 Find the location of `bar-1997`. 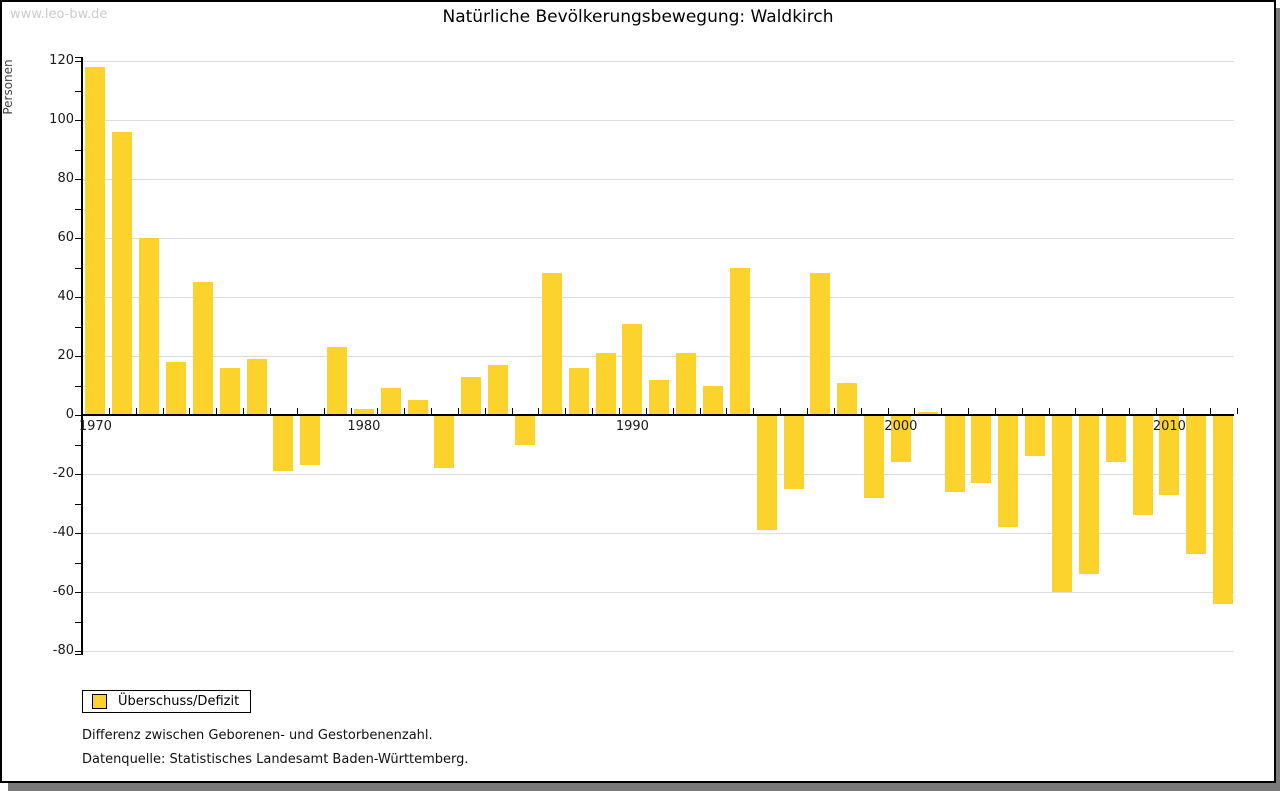

bar-1997 is located at coordinates (820, 344).